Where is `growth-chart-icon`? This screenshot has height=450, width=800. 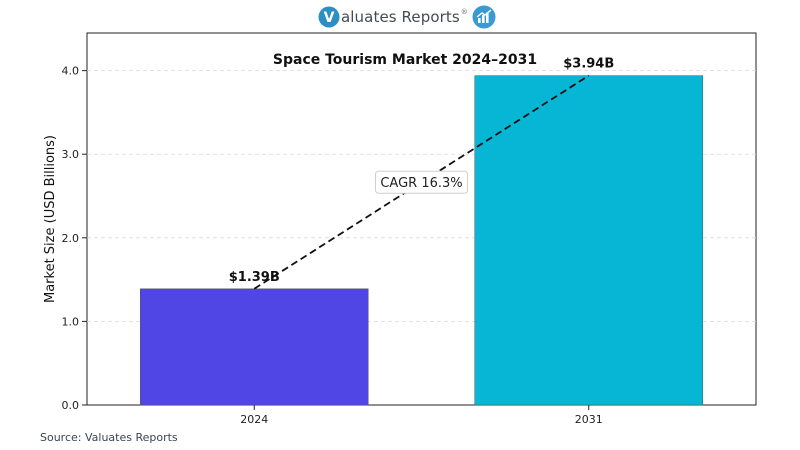 growth-chart-icon is located at coordinates (484, 17).